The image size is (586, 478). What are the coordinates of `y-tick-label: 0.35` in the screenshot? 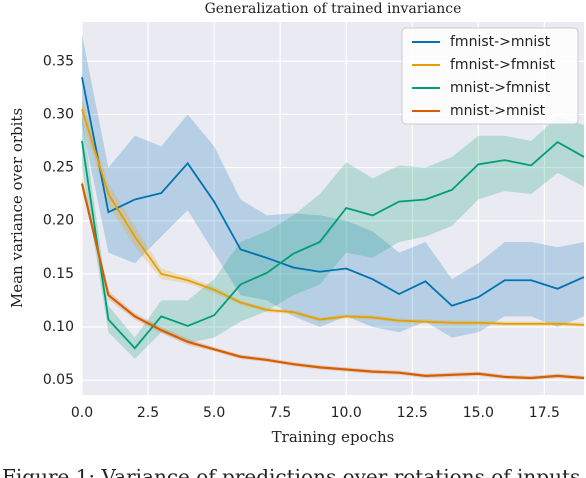 It's located at (58, 61).